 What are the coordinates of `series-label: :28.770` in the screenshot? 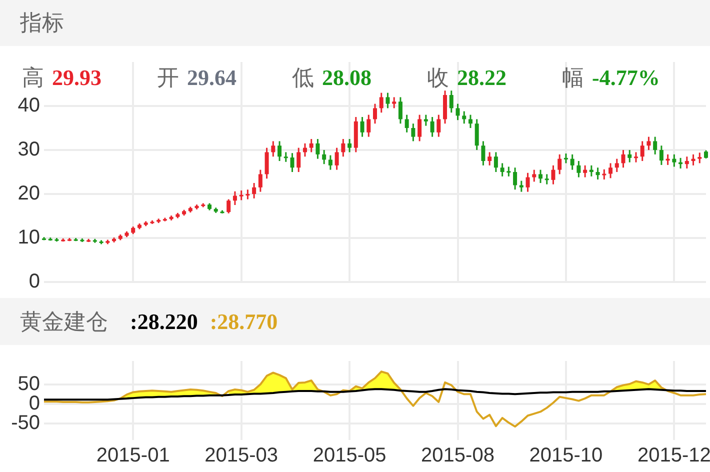 It's located at (244, 321).